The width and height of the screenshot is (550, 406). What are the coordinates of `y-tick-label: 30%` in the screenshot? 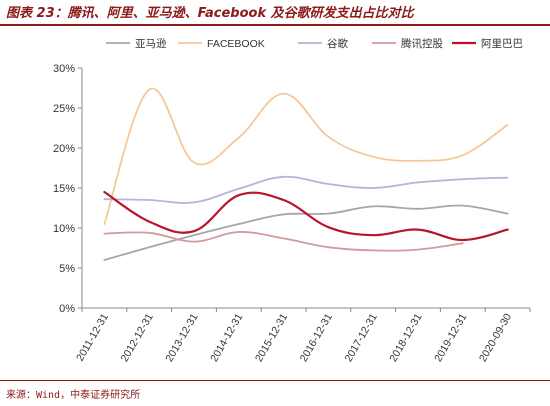 It's located at (64, 69).